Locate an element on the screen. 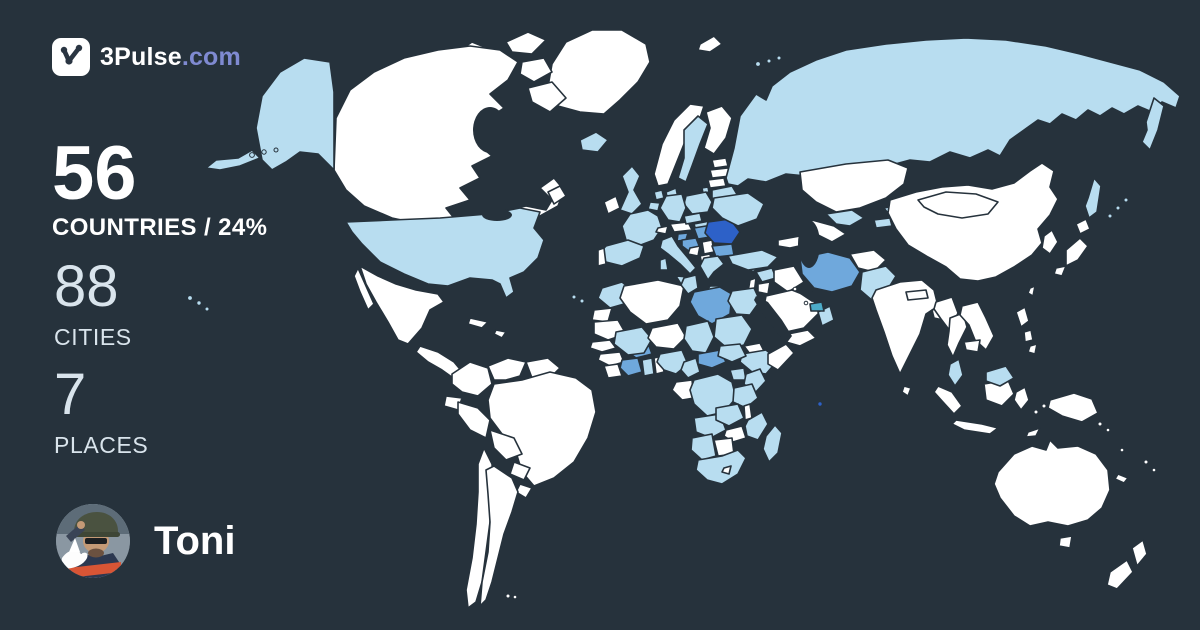 The image size is (1200, 630). island-svalbard is located at coordinates (710, 44).